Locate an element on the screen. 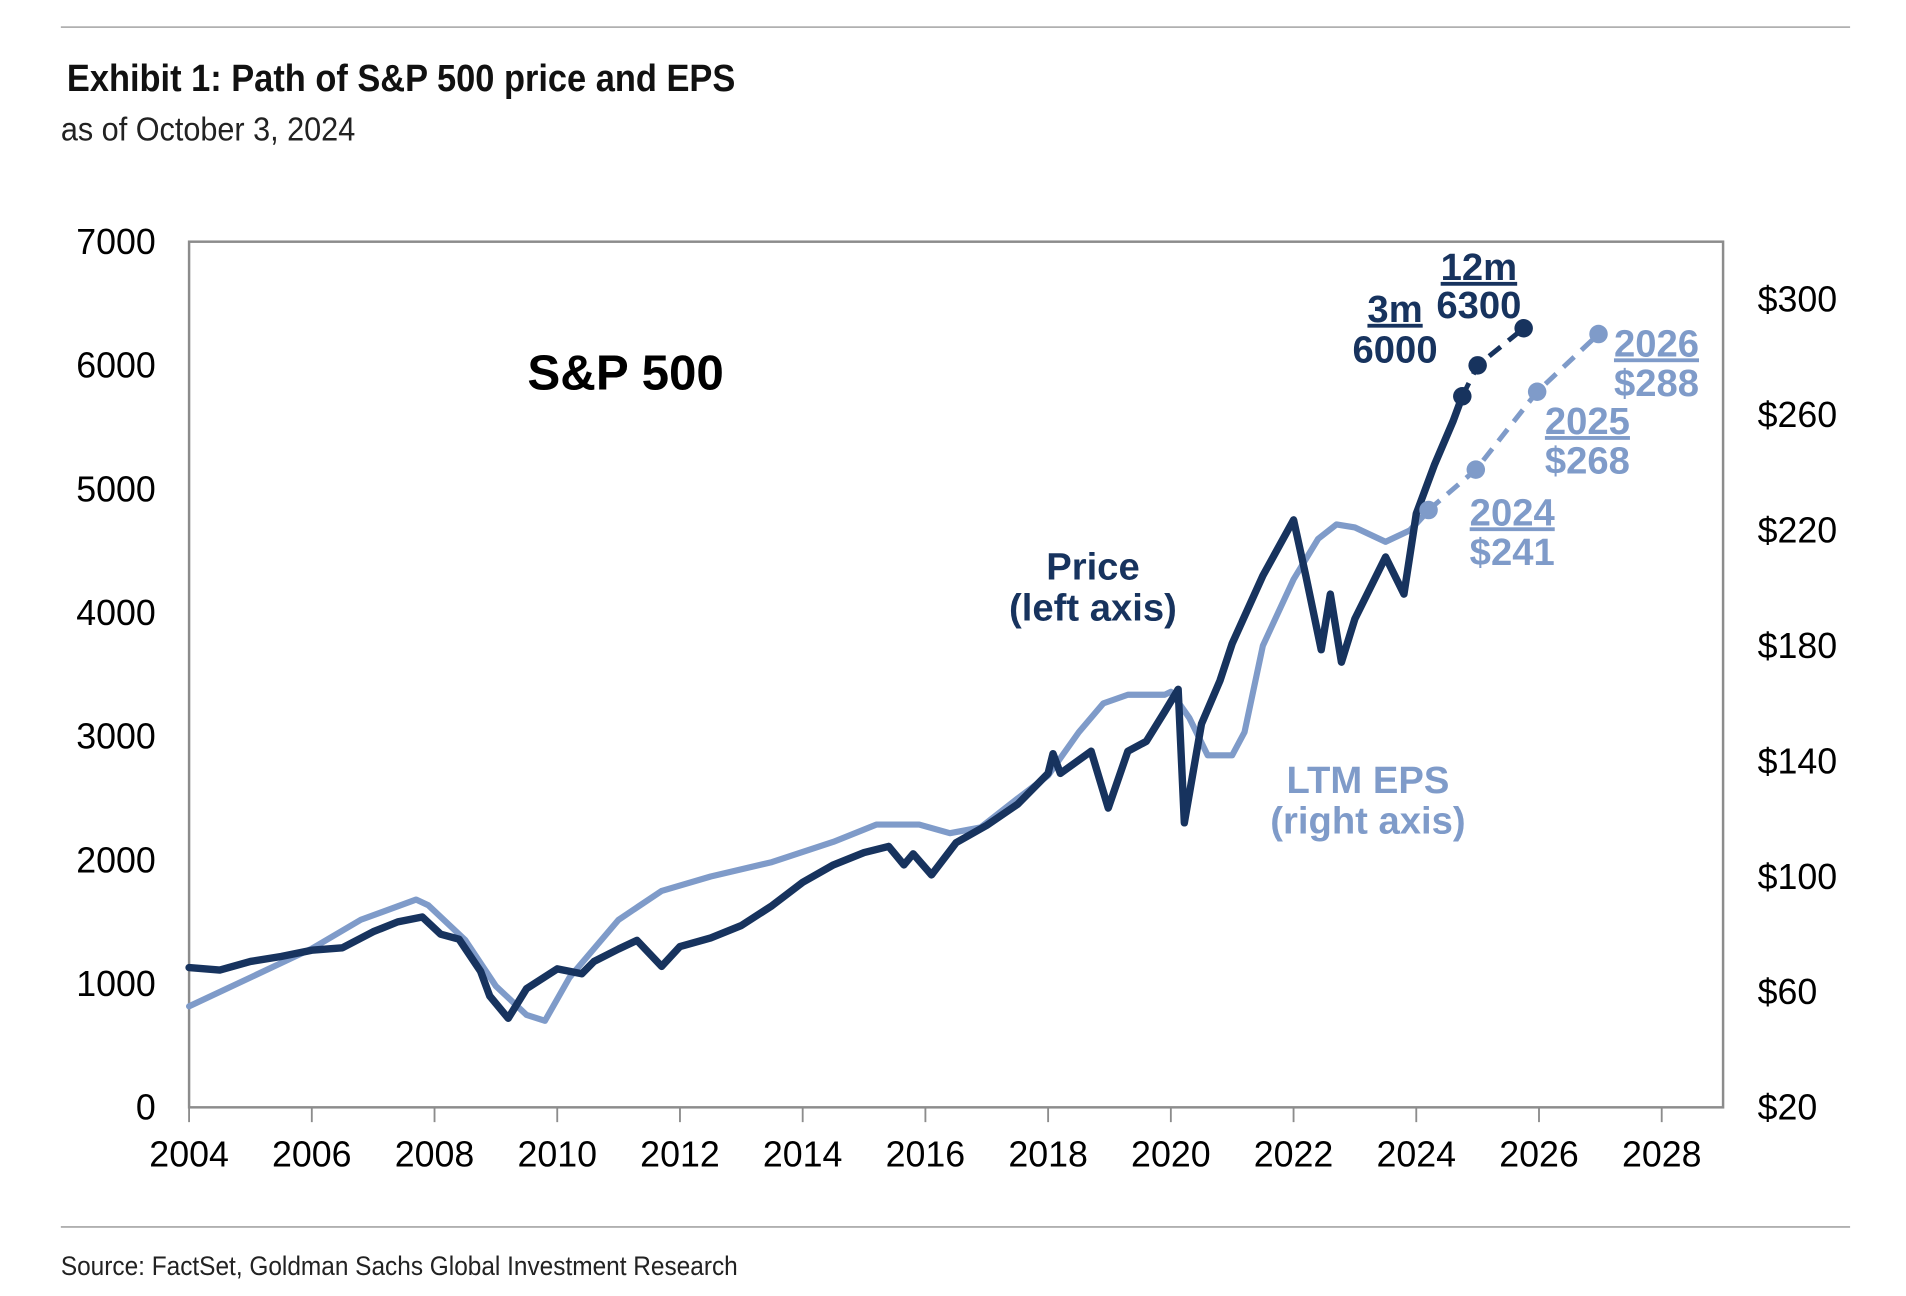  price-axis-note: (left axis) is located at coordinates (1093, 607).